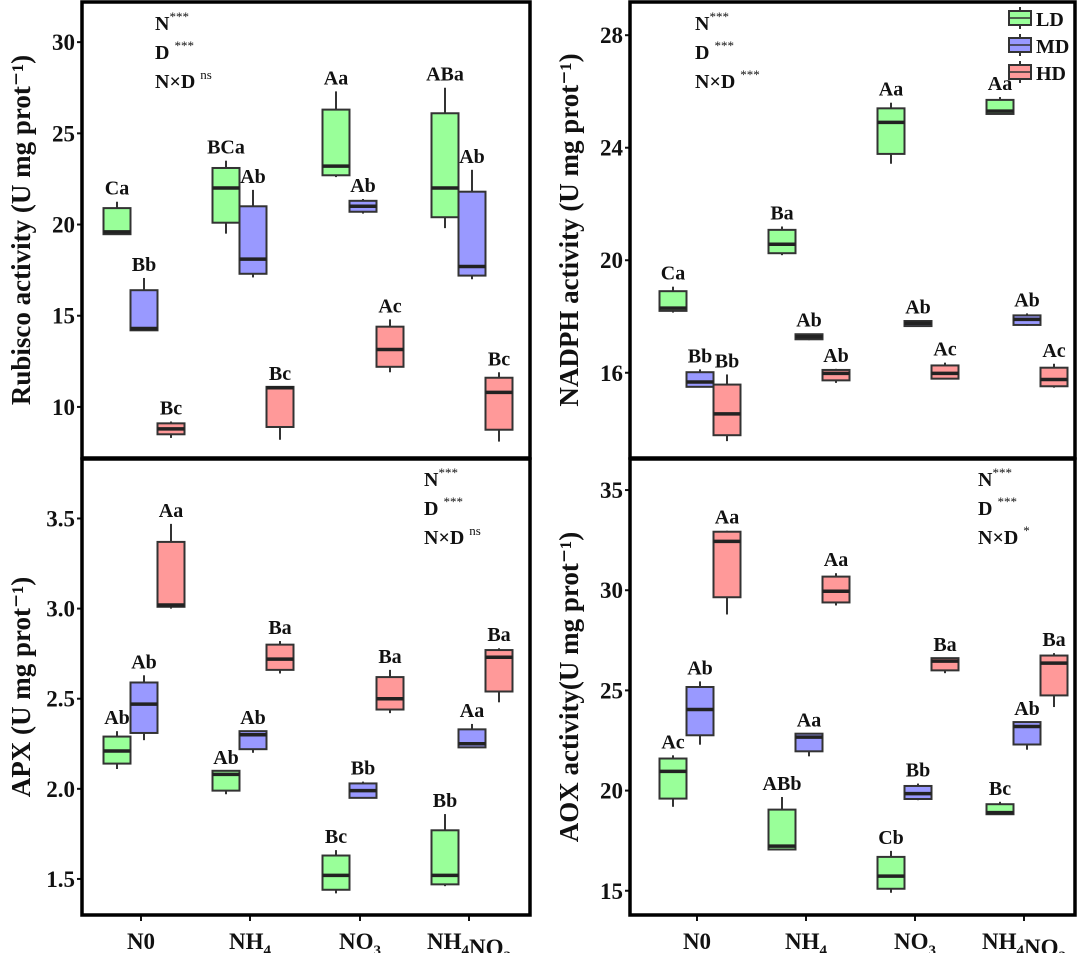  What do you see at coordinates (891, 838) in the screenshot?
I see `significance-letter: Cb` at bounding box center [891, 838].